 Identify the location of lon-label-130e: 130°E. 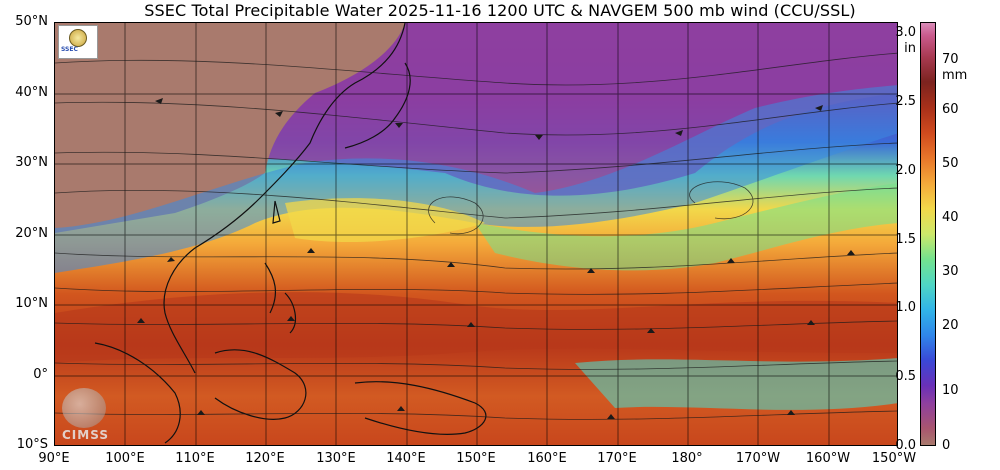
(336, 458).